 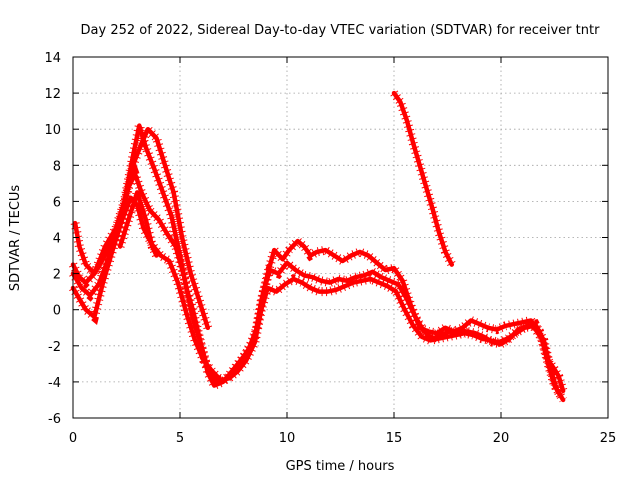 What do you see at coordinates (52, 58) in the screenshot?
I see `y-tick-label: 14` at bounding box center [52, 58].